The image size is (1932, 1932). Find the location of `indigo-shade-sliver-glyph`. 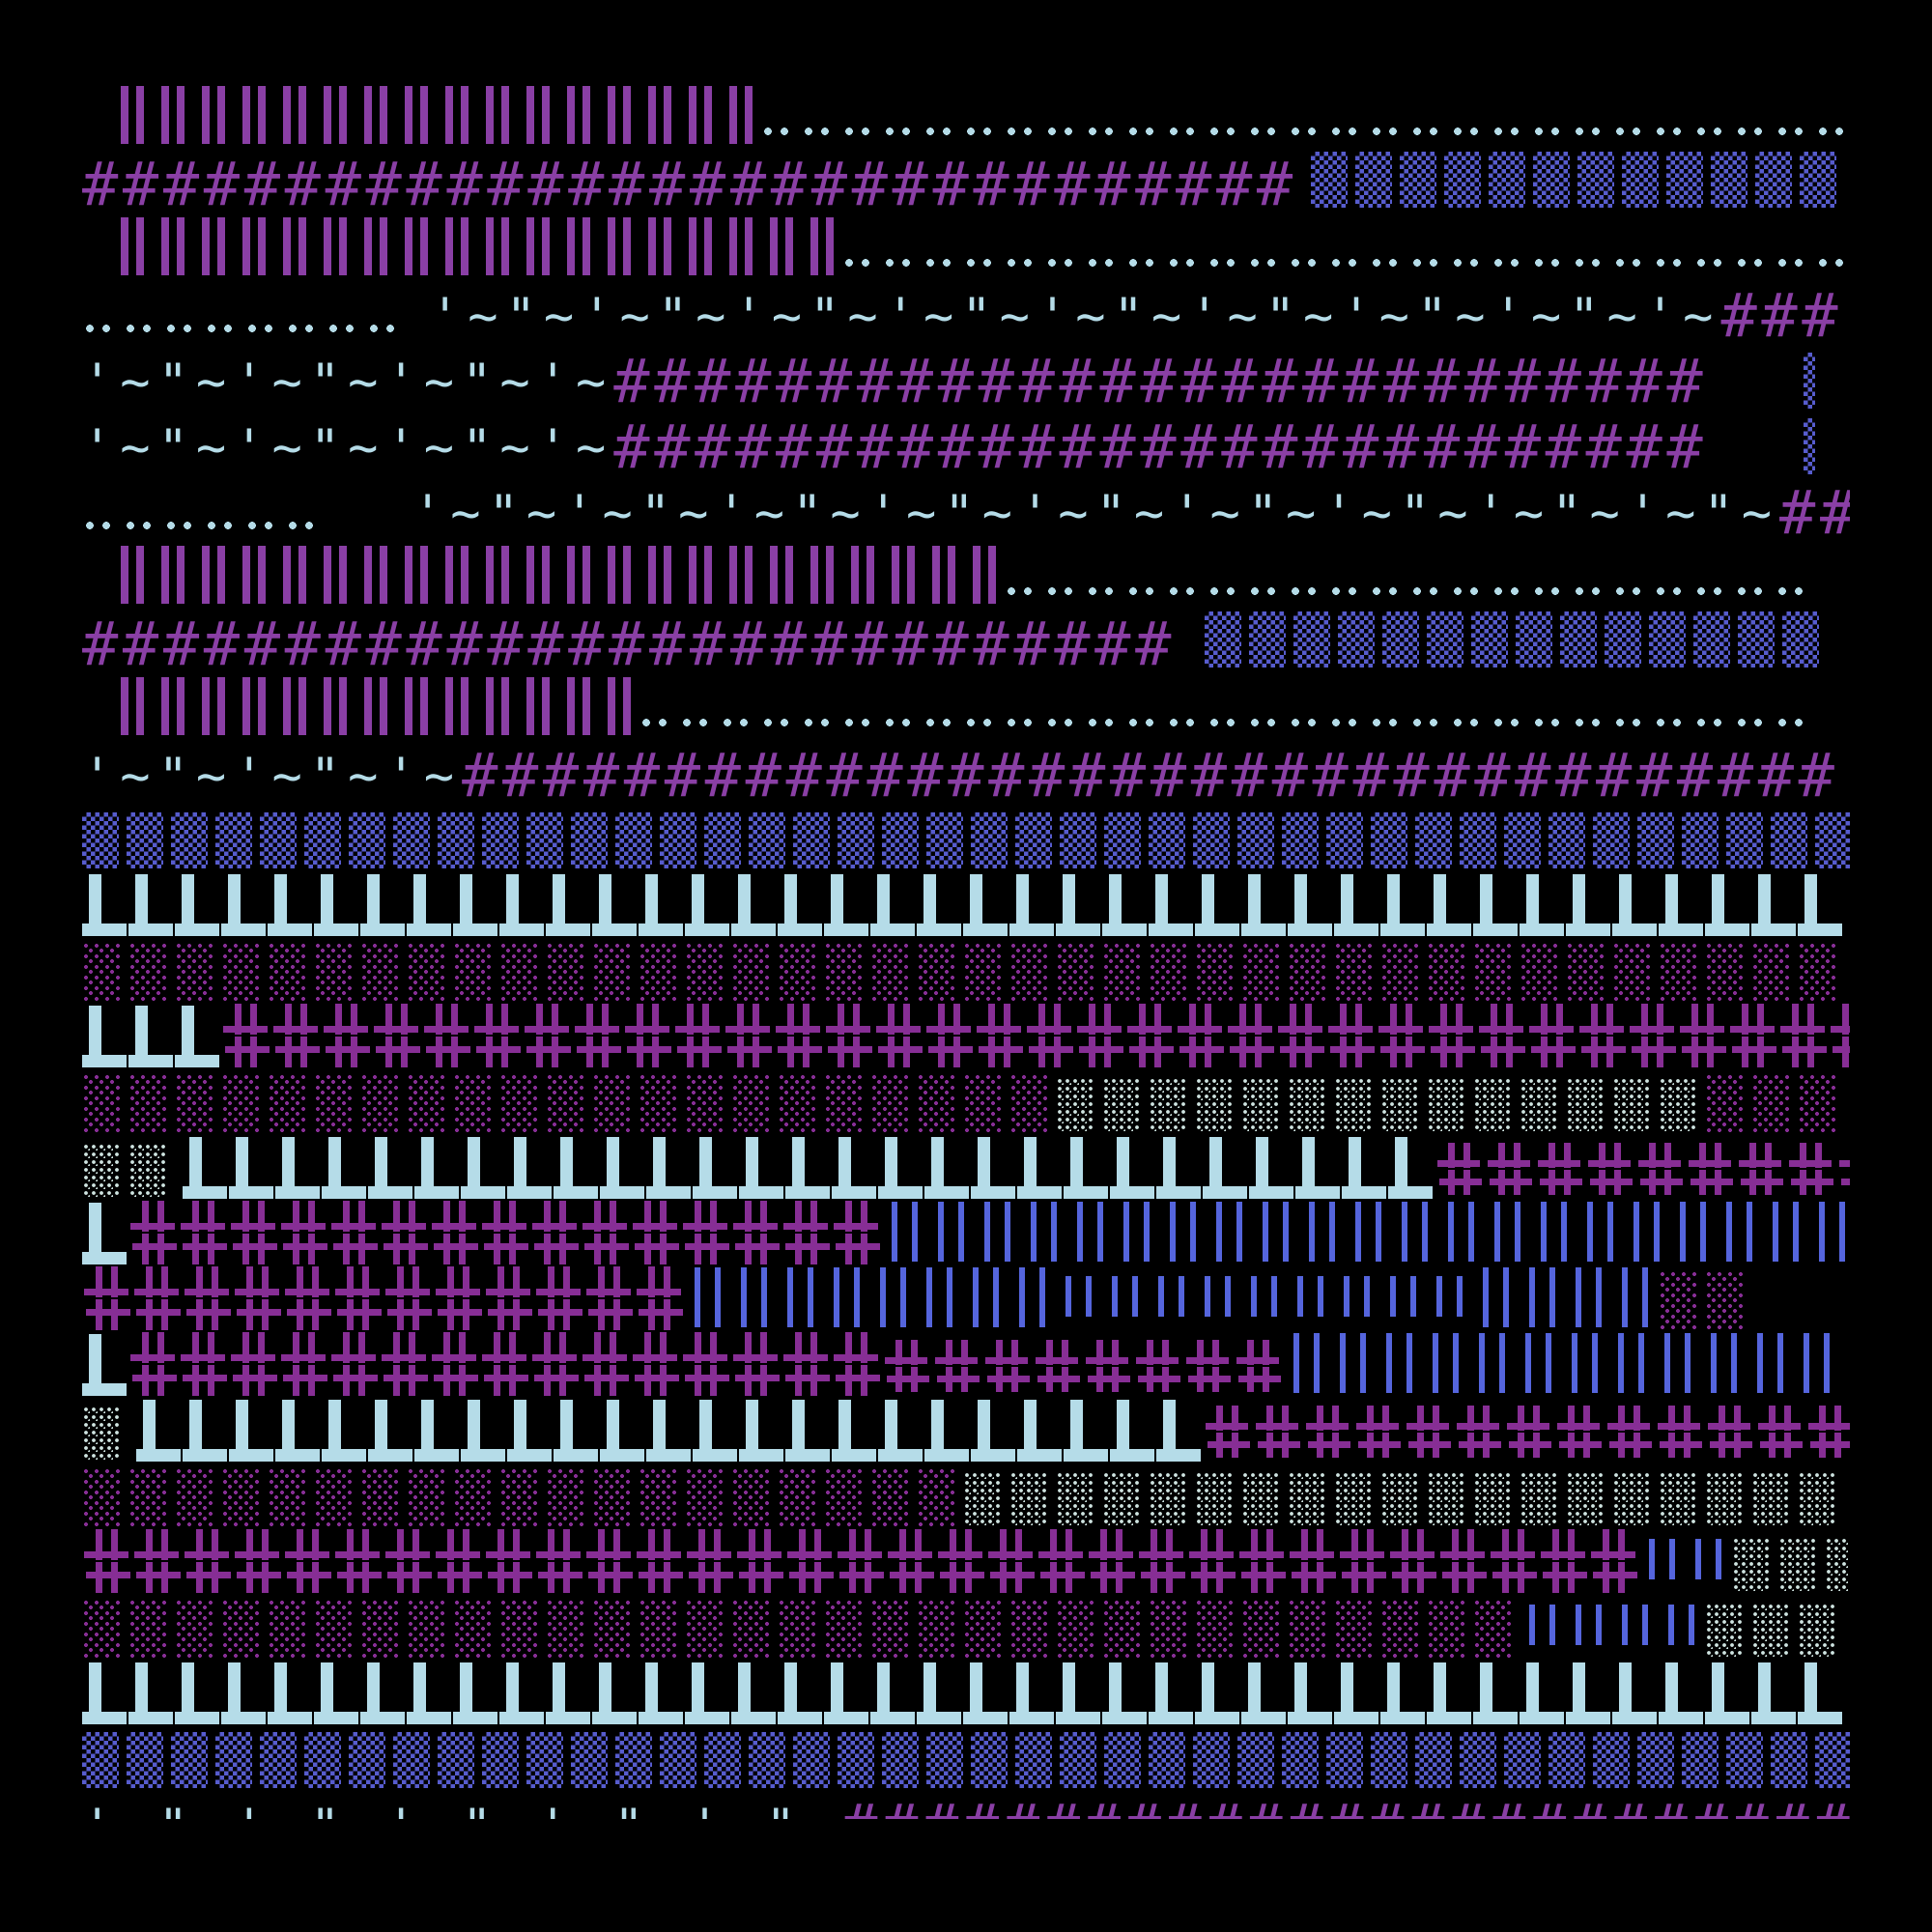

indigo-shade-sliver-glyph is located at coordinates (1810, 381).